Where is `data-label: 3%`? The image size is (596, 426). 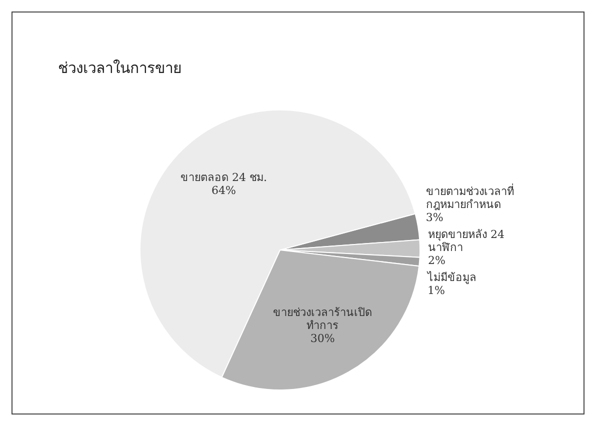
data-label: 3% is located at coordinates (435, 217).